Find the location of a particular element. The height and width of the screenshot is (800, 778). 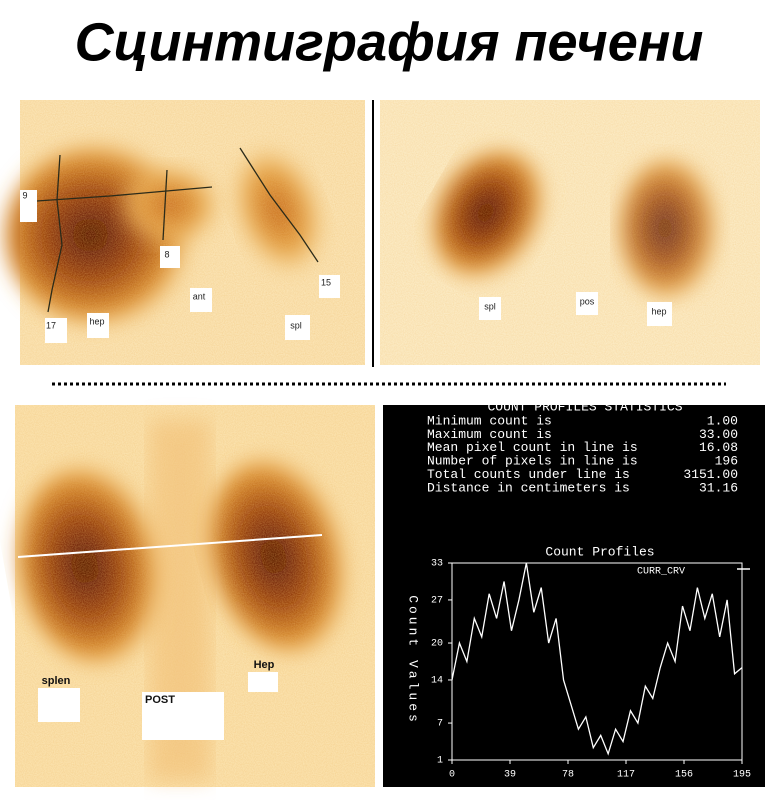

stats-header: COUNT PROFILES STATISTICS is located at coordinates (584, 406).